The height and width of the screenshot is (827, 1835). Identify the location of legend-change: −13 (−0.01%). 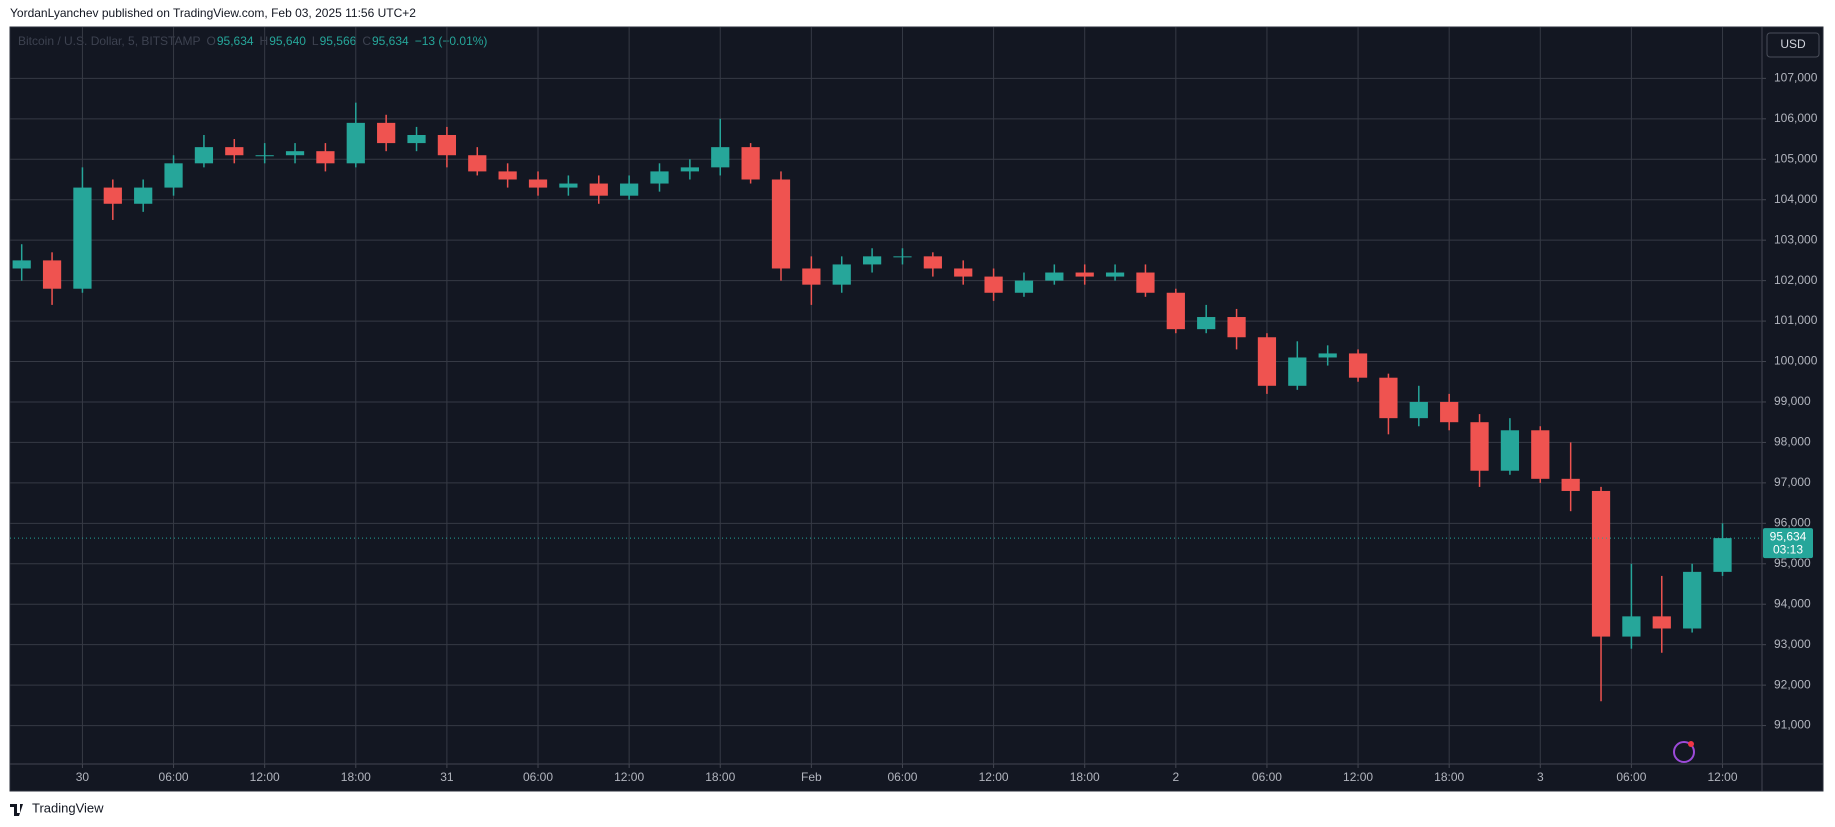
(451, 41).